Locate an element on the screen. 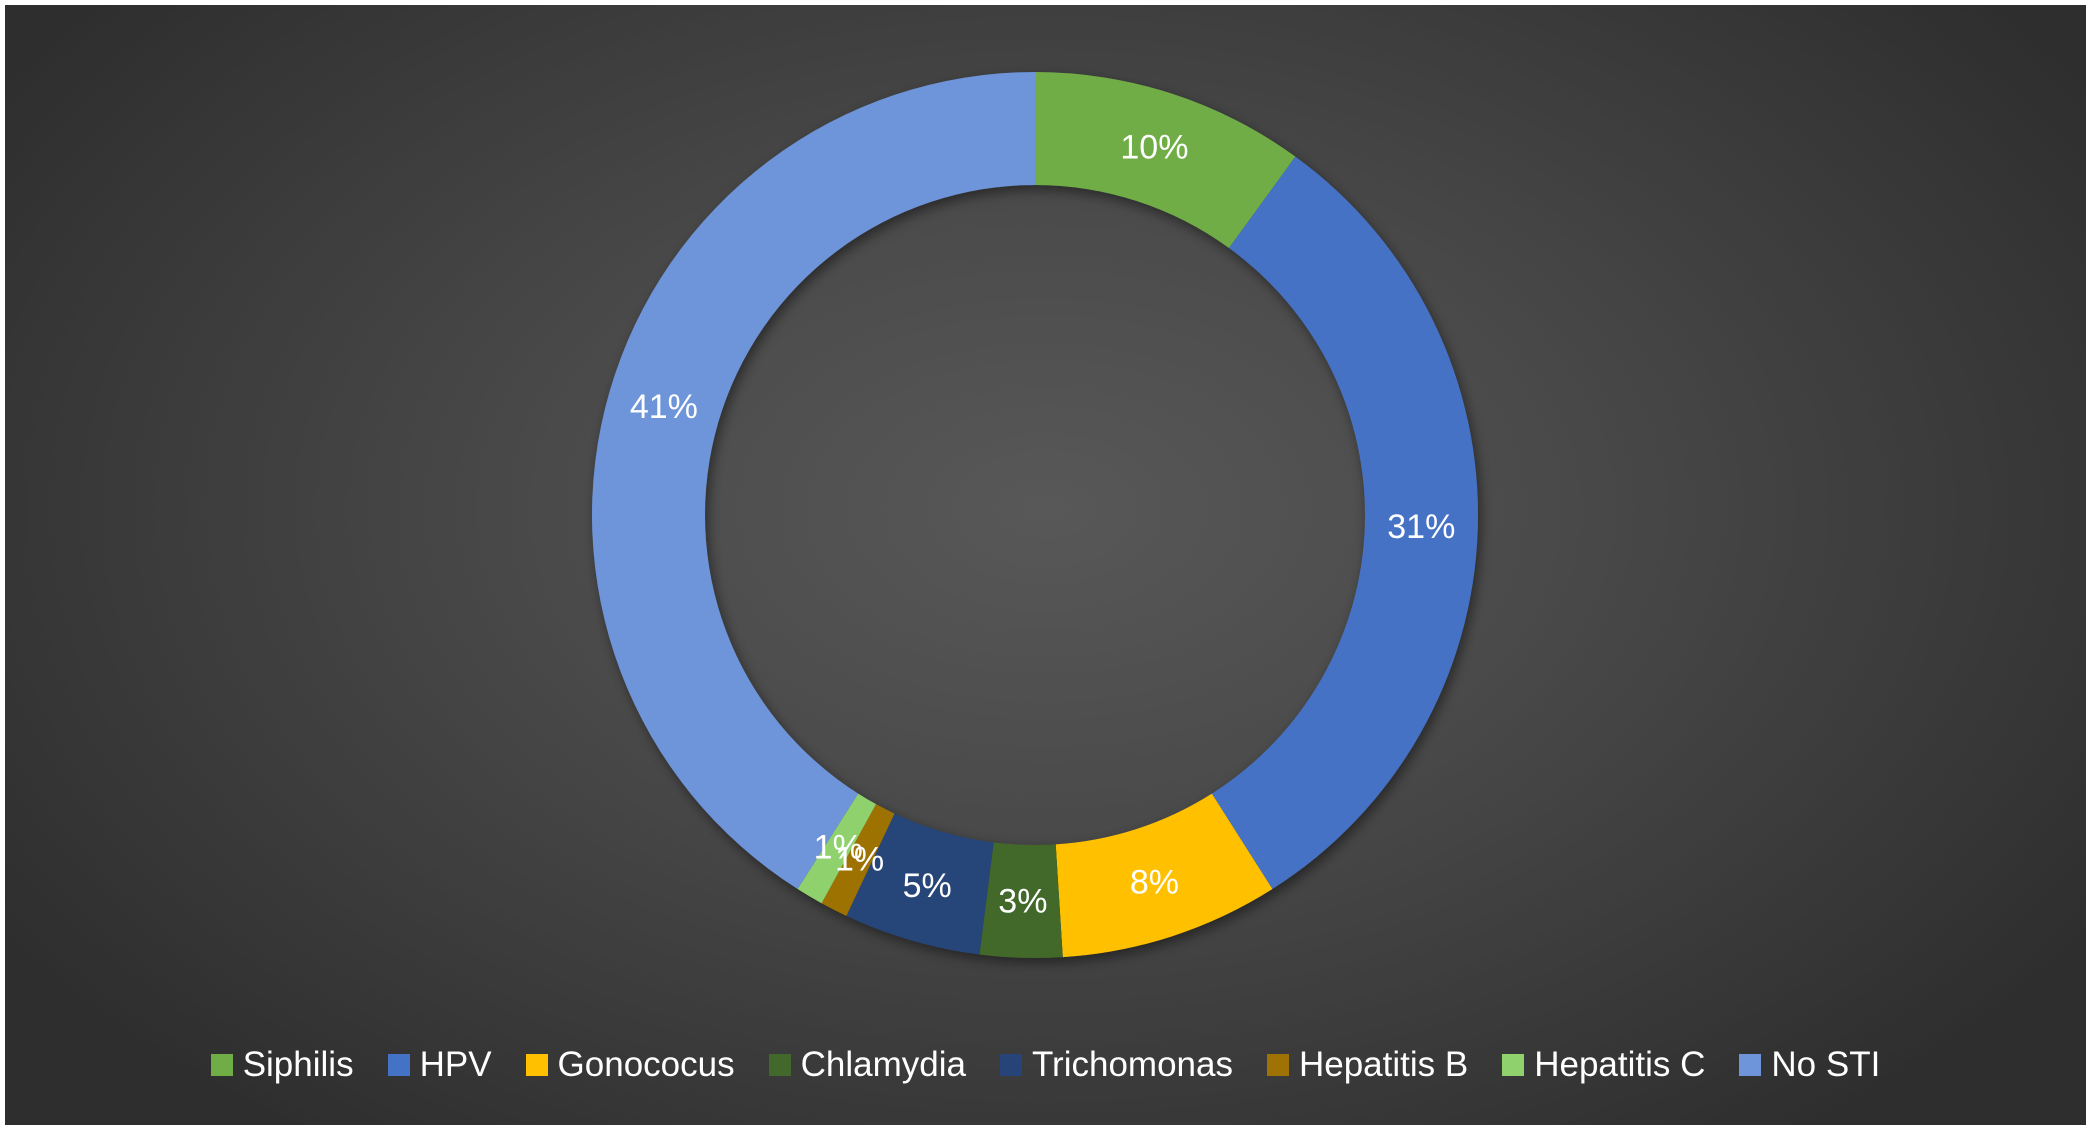 The height and width of the screenshot is (1130, 2091). legend-label: Siphilis is located at coordinates (298, 1064).